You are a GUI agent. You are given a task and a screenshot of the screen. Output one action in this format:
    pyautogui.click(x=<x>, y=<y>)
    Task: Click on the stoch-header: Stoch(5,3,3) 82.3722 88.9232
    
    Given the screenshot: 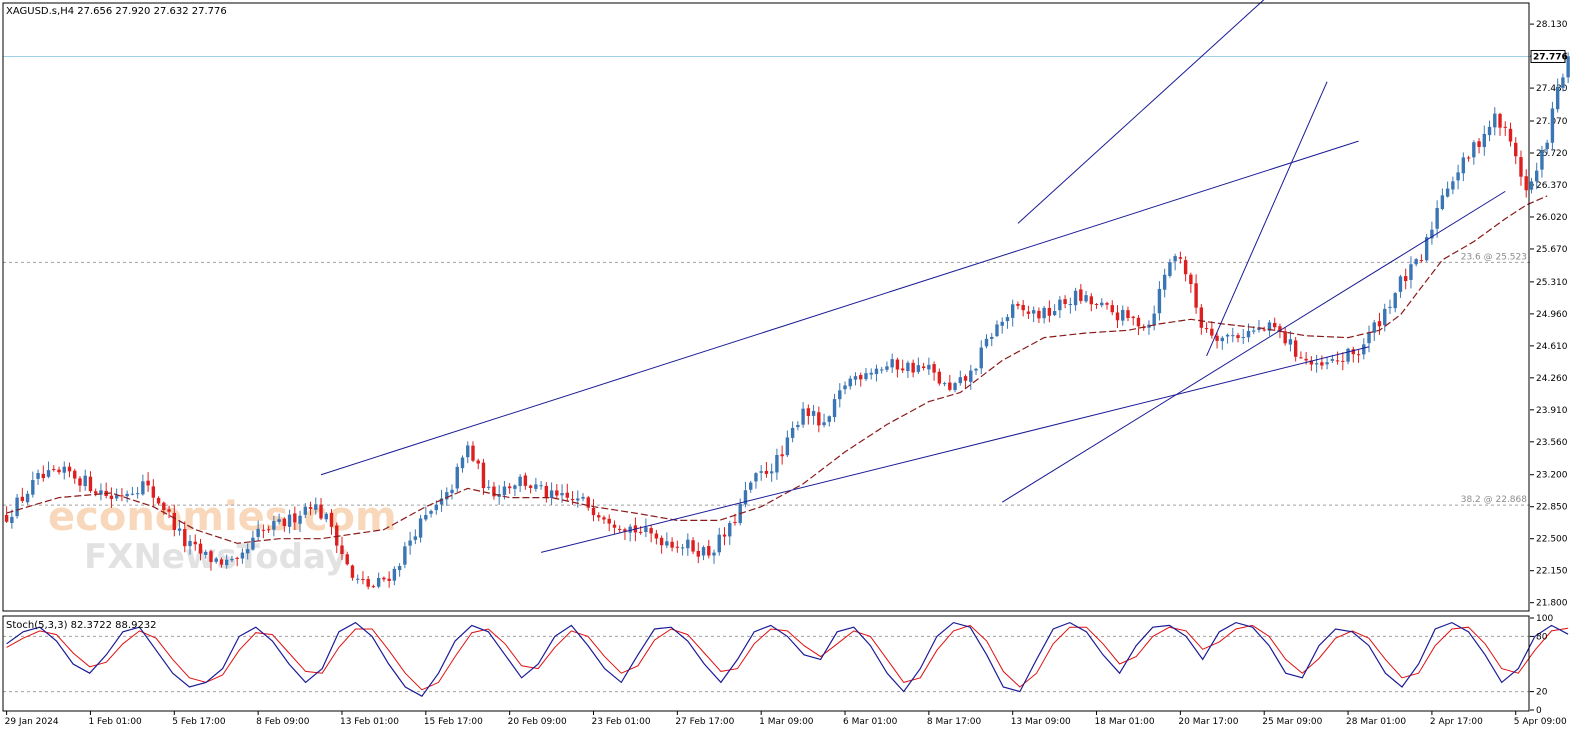 What is the action you would take?
    pyautogui.click(x=81, y=625)
    